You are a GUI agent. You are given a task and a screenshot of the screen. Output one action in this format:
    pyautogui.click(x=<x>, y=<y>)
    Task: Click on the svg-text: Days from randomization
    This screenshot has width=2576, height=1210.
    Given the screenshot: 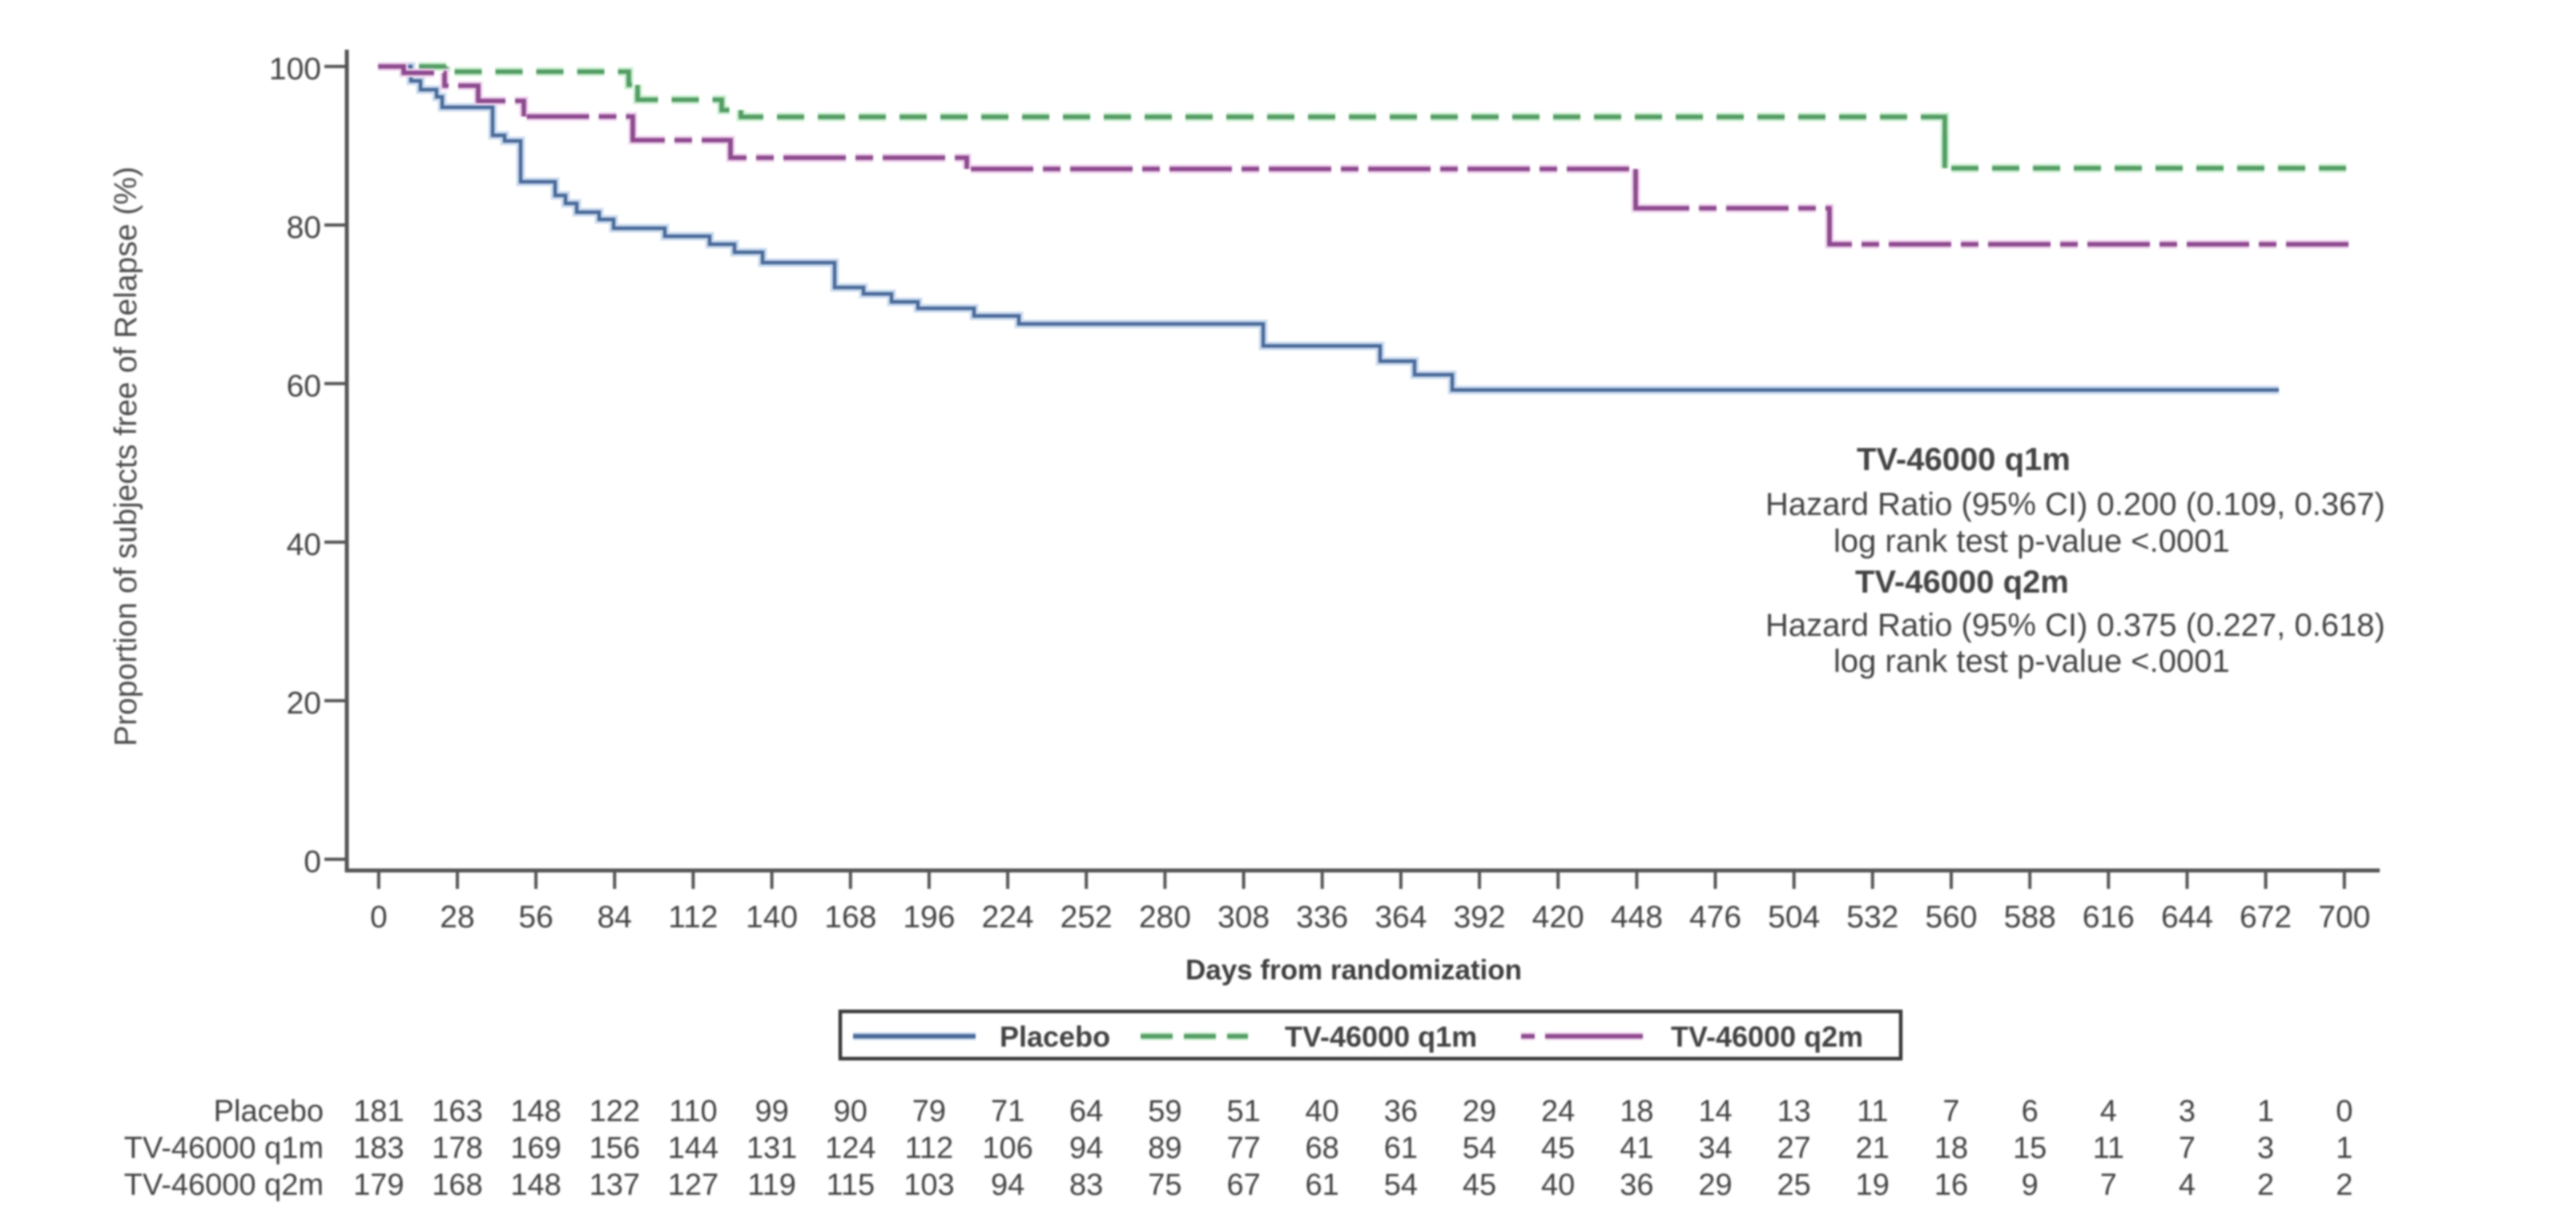 What is the action you would take?
    pyautogui.click(x=1353, y=970)
    